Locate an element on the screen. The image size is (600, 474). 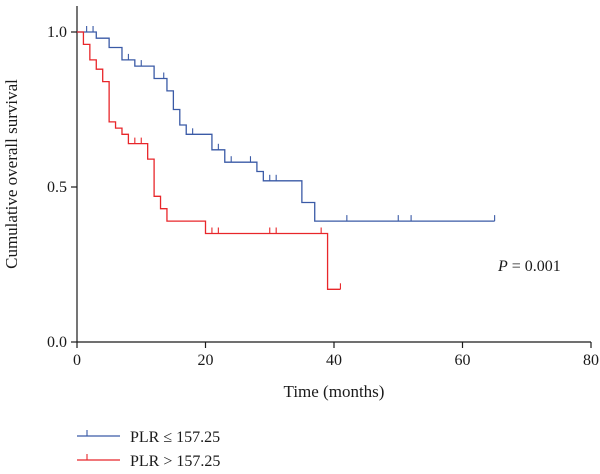
legend-label: PLR ≤ 157.25 is located at coordinates (175, 437).